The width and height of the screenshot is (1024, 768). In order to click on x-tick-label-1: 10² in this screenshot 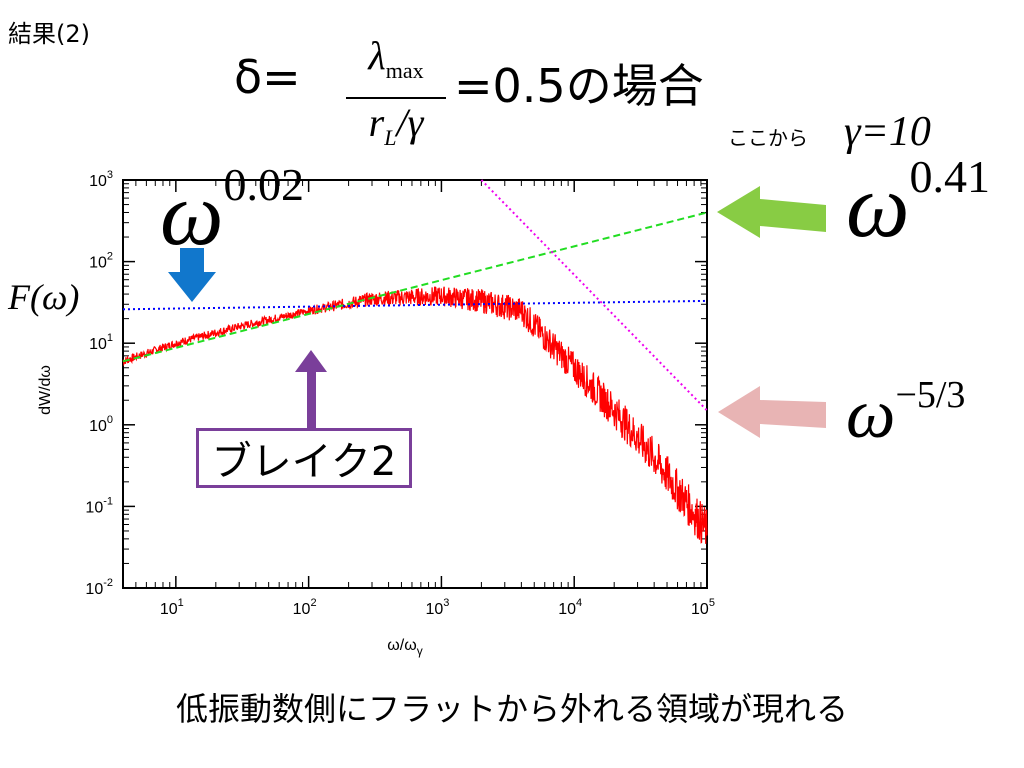, I will do `click(305, 607)`.